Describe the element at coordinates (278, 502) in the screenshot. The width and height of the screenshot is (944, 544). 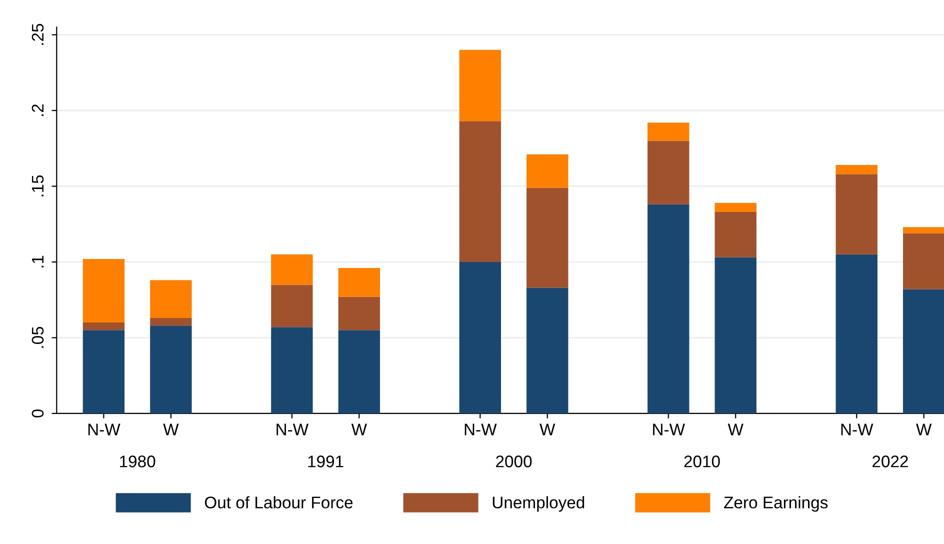
I see `legend-label: Out of Labour Force` at that location.